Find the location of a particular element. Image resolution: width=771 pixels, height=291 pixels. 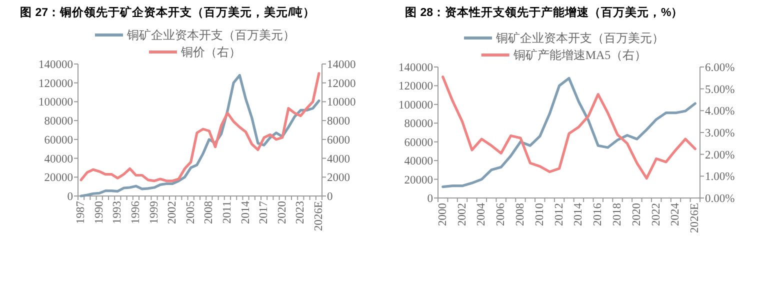

y2-tick-label: 4000 is located at coordinates (338, 159).